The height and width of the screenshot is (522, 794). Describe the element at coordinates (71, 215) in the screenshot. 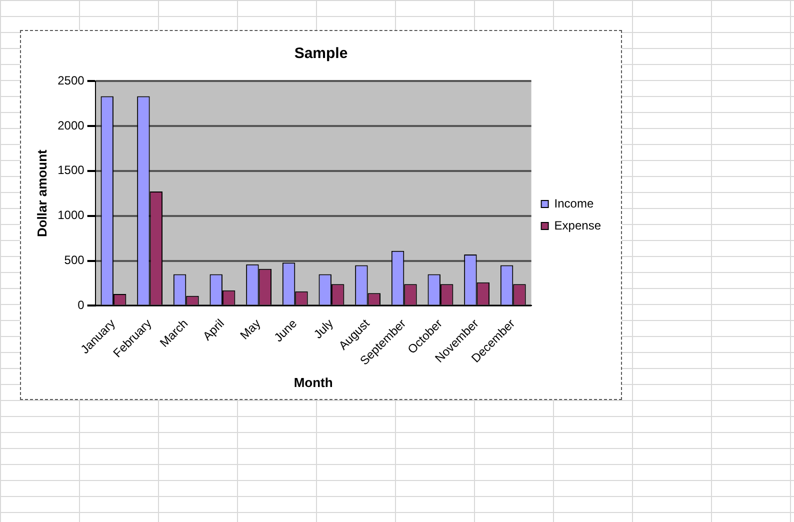

I see `y-tick-label: 1000` at that location.